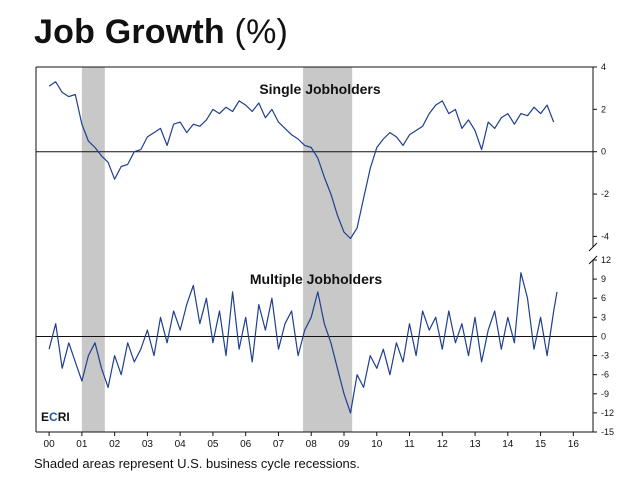  I want to click on x-tick-label: 07, so click(279, 444).